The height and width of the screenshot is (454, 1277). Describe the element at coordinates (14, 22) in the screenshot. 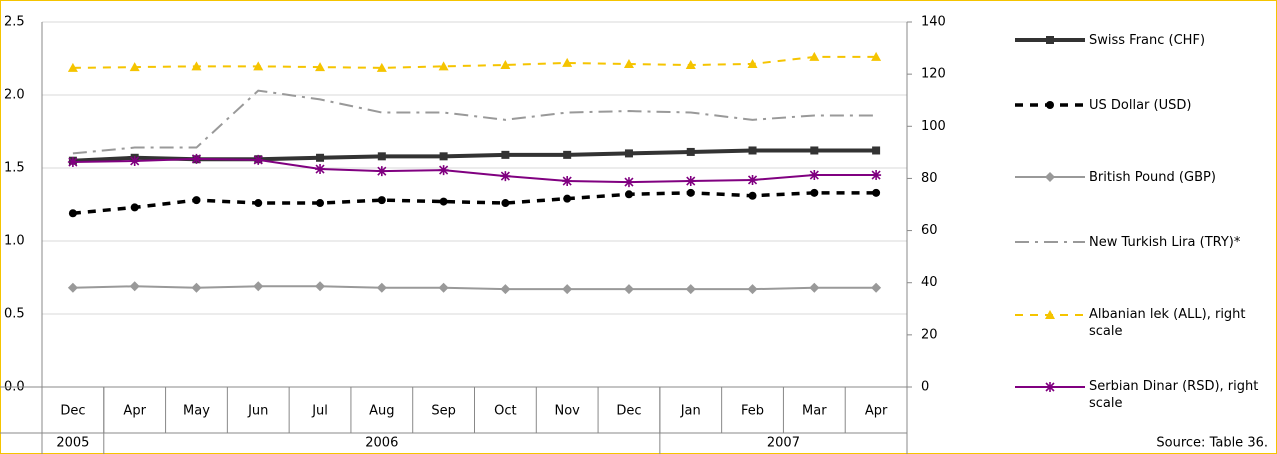

I see `y-tick-label: 2.5` at that location.